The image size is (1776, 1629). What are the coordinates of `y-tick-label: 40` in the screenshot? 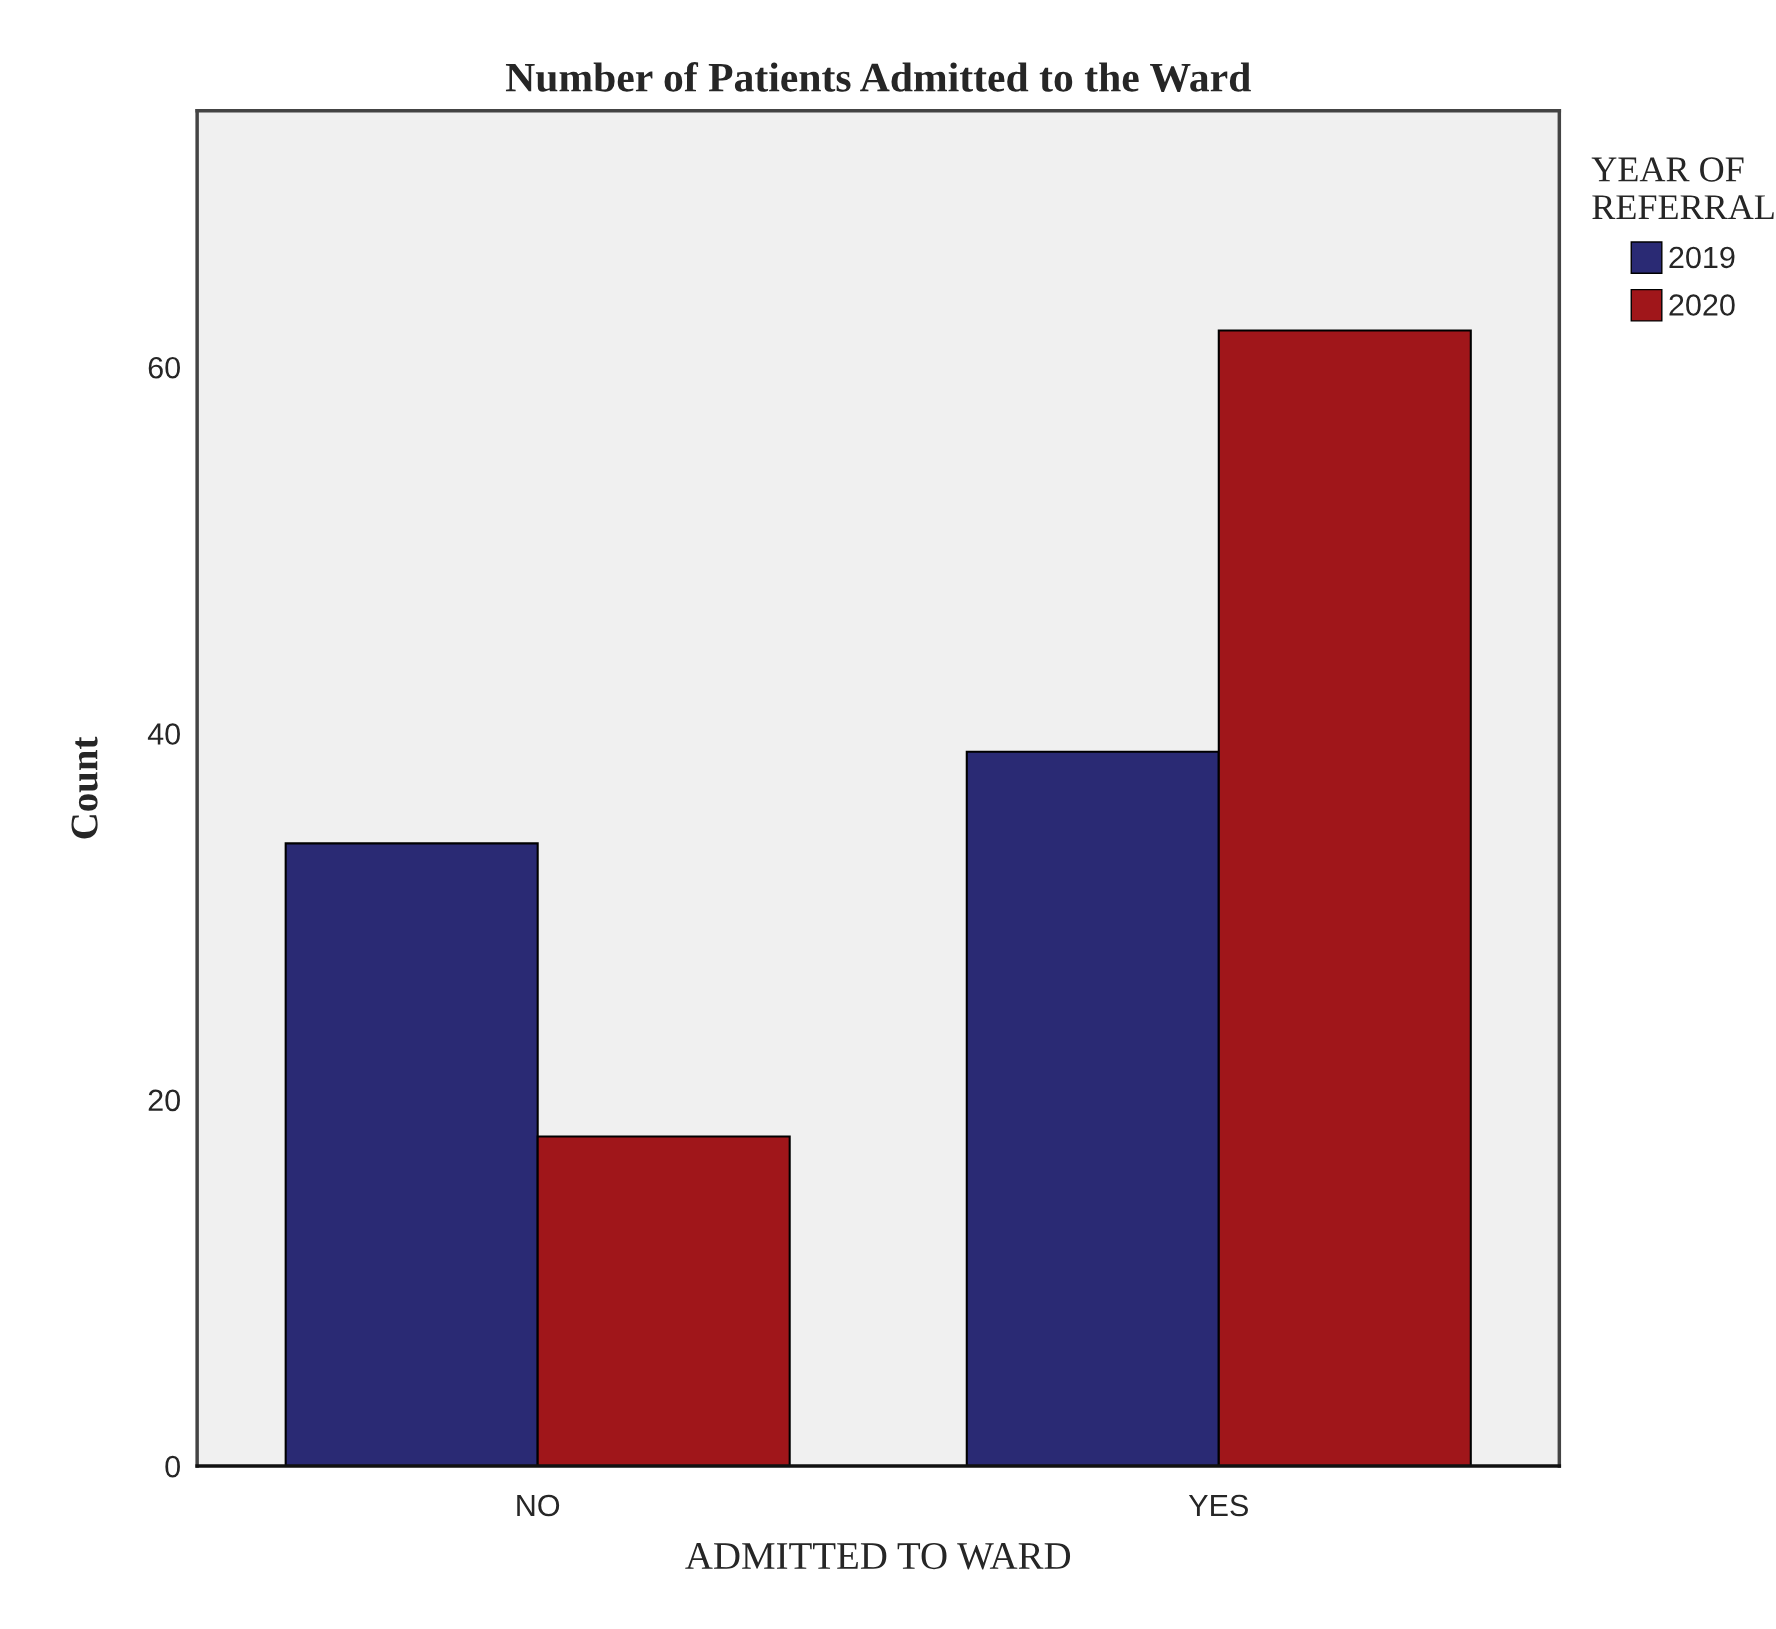 It's located at (163, 734).